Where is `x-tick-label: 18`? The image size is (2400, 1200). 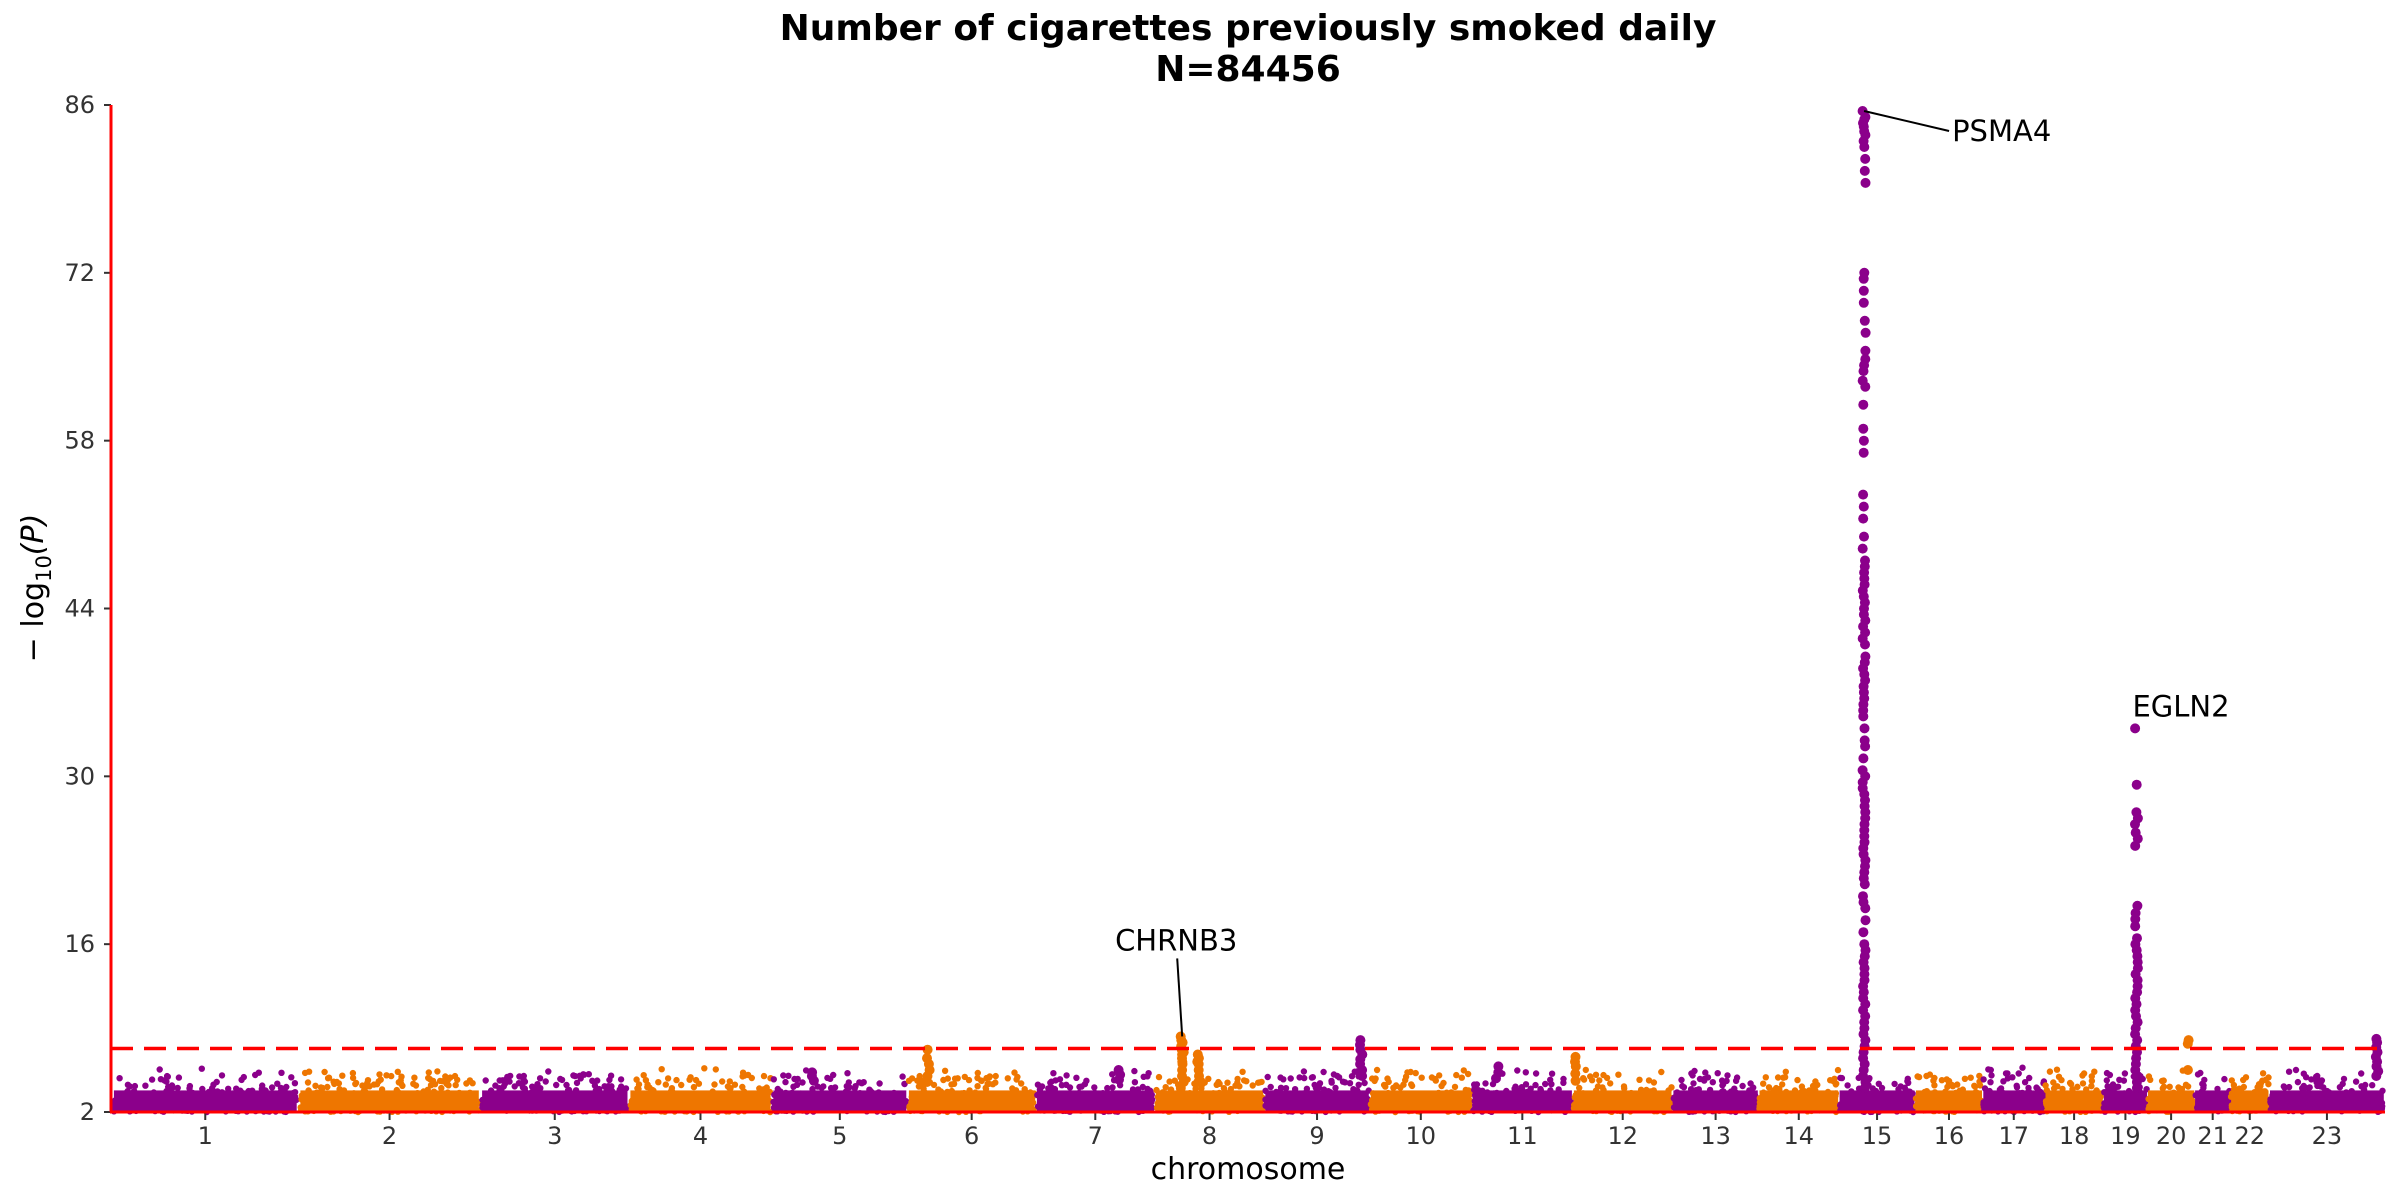 x-tick-label: 18 is located at coordinates (2074, 1136).